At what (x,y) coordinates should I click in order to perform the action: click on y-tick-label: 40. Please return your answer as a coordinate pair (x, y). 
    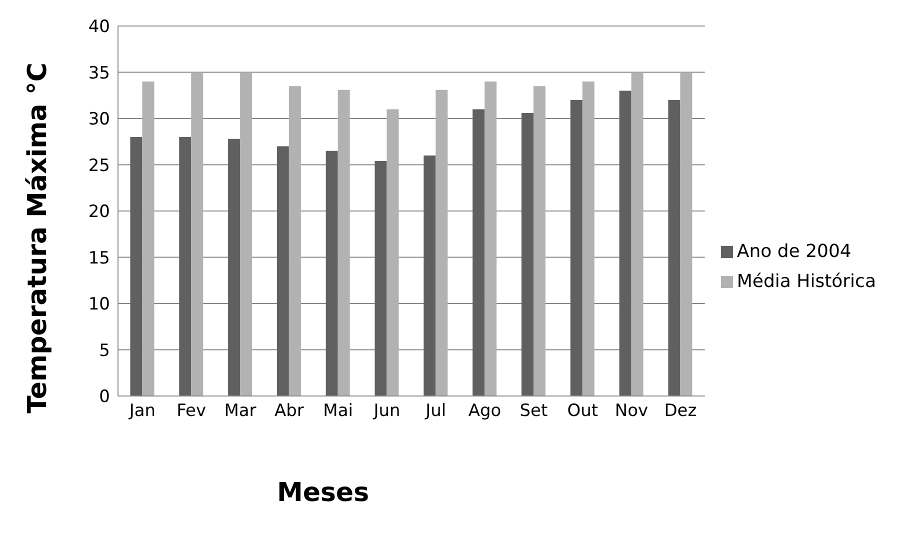
    Looking at the image, I should click on (99, 27).